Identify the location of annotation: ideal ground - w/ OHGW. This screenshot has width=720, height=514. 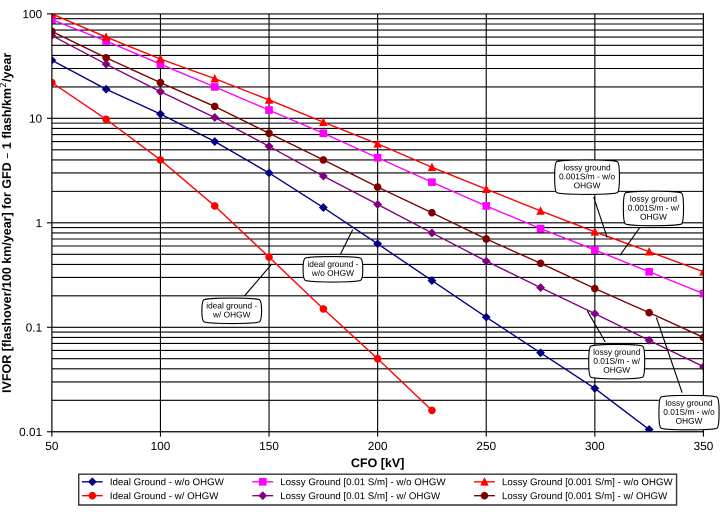
(231, 310).